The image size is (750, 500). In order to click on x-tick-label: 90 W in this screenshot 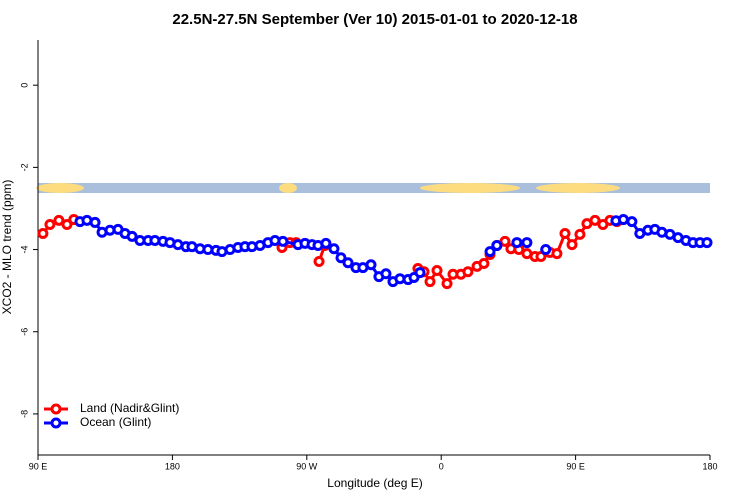, I will do `click(307, 466)`.